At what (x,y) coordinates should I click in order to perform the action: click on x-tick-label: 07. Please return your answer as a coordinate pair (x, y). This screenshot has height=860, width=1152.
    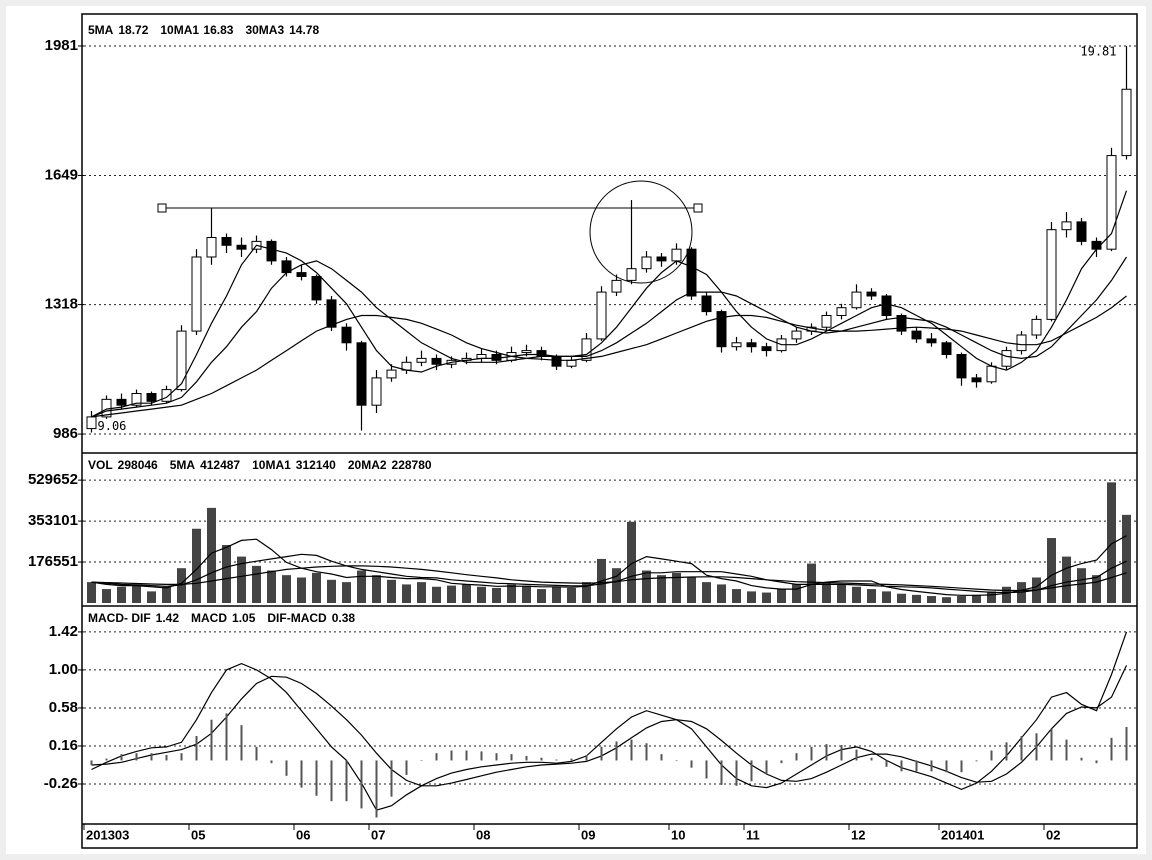
    Looking at the image, I should click on (378, 834).